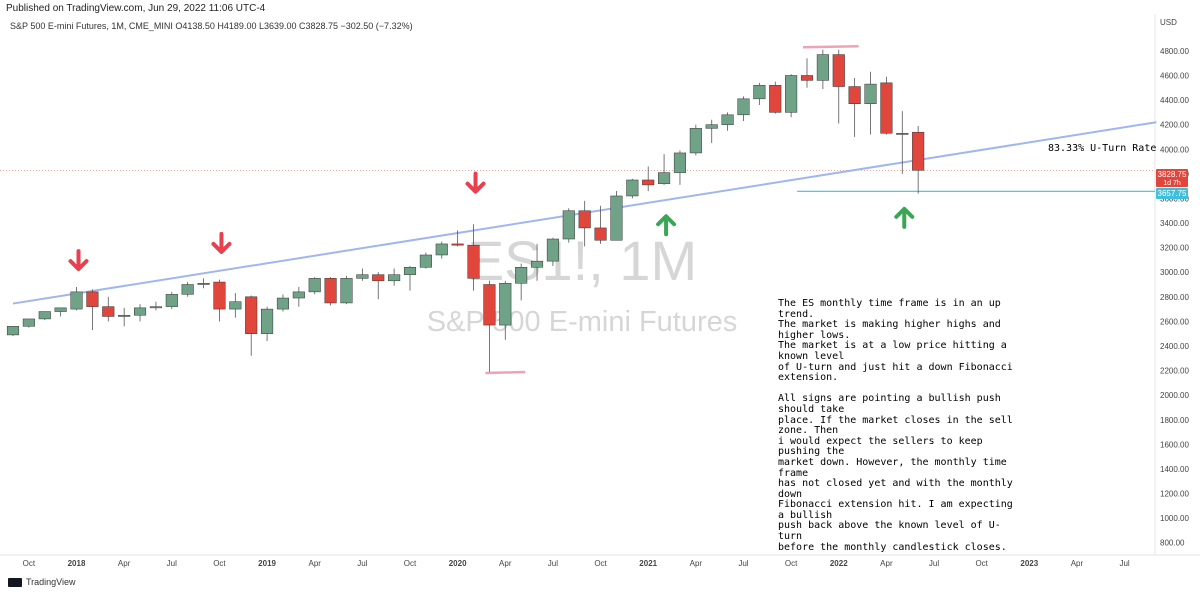 Image resolution: width=1200 pixels, height=593 pixels. I want to click on y-tick-label: 3200.00, so click(1174, 248).